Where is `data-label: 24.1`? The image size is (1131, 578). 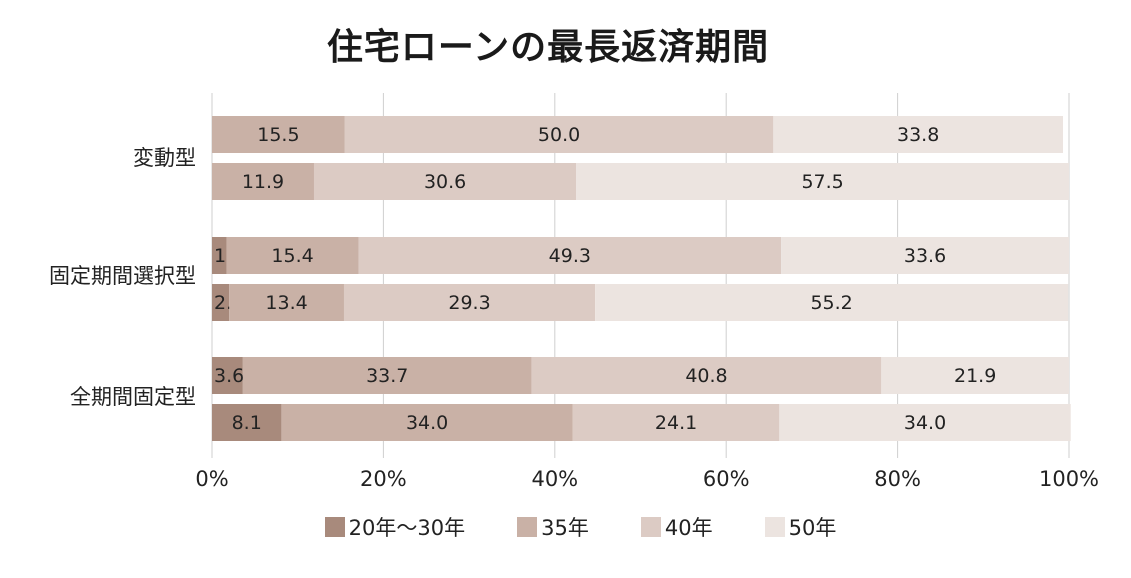 data-label: 24.1 is located at coordinates (676, 423).